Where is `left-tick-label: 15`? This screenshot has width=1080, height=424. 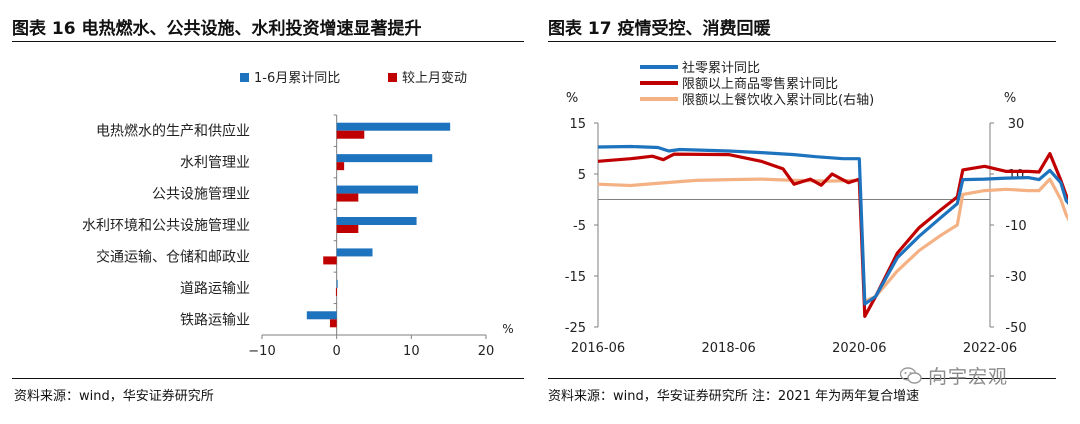 left-tick-label: 15 is located at coordinates (577, 124).